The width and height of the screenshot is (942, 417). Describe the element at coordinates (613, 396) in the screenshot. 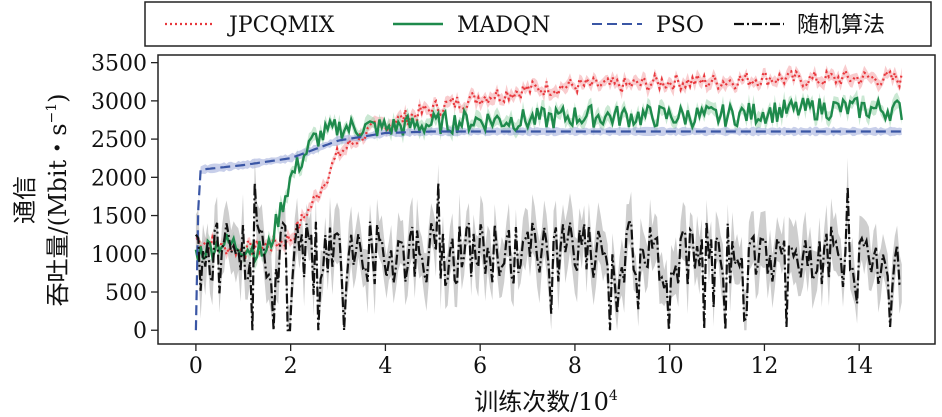

I see `x-axis-title-exponent: 4` at that location.